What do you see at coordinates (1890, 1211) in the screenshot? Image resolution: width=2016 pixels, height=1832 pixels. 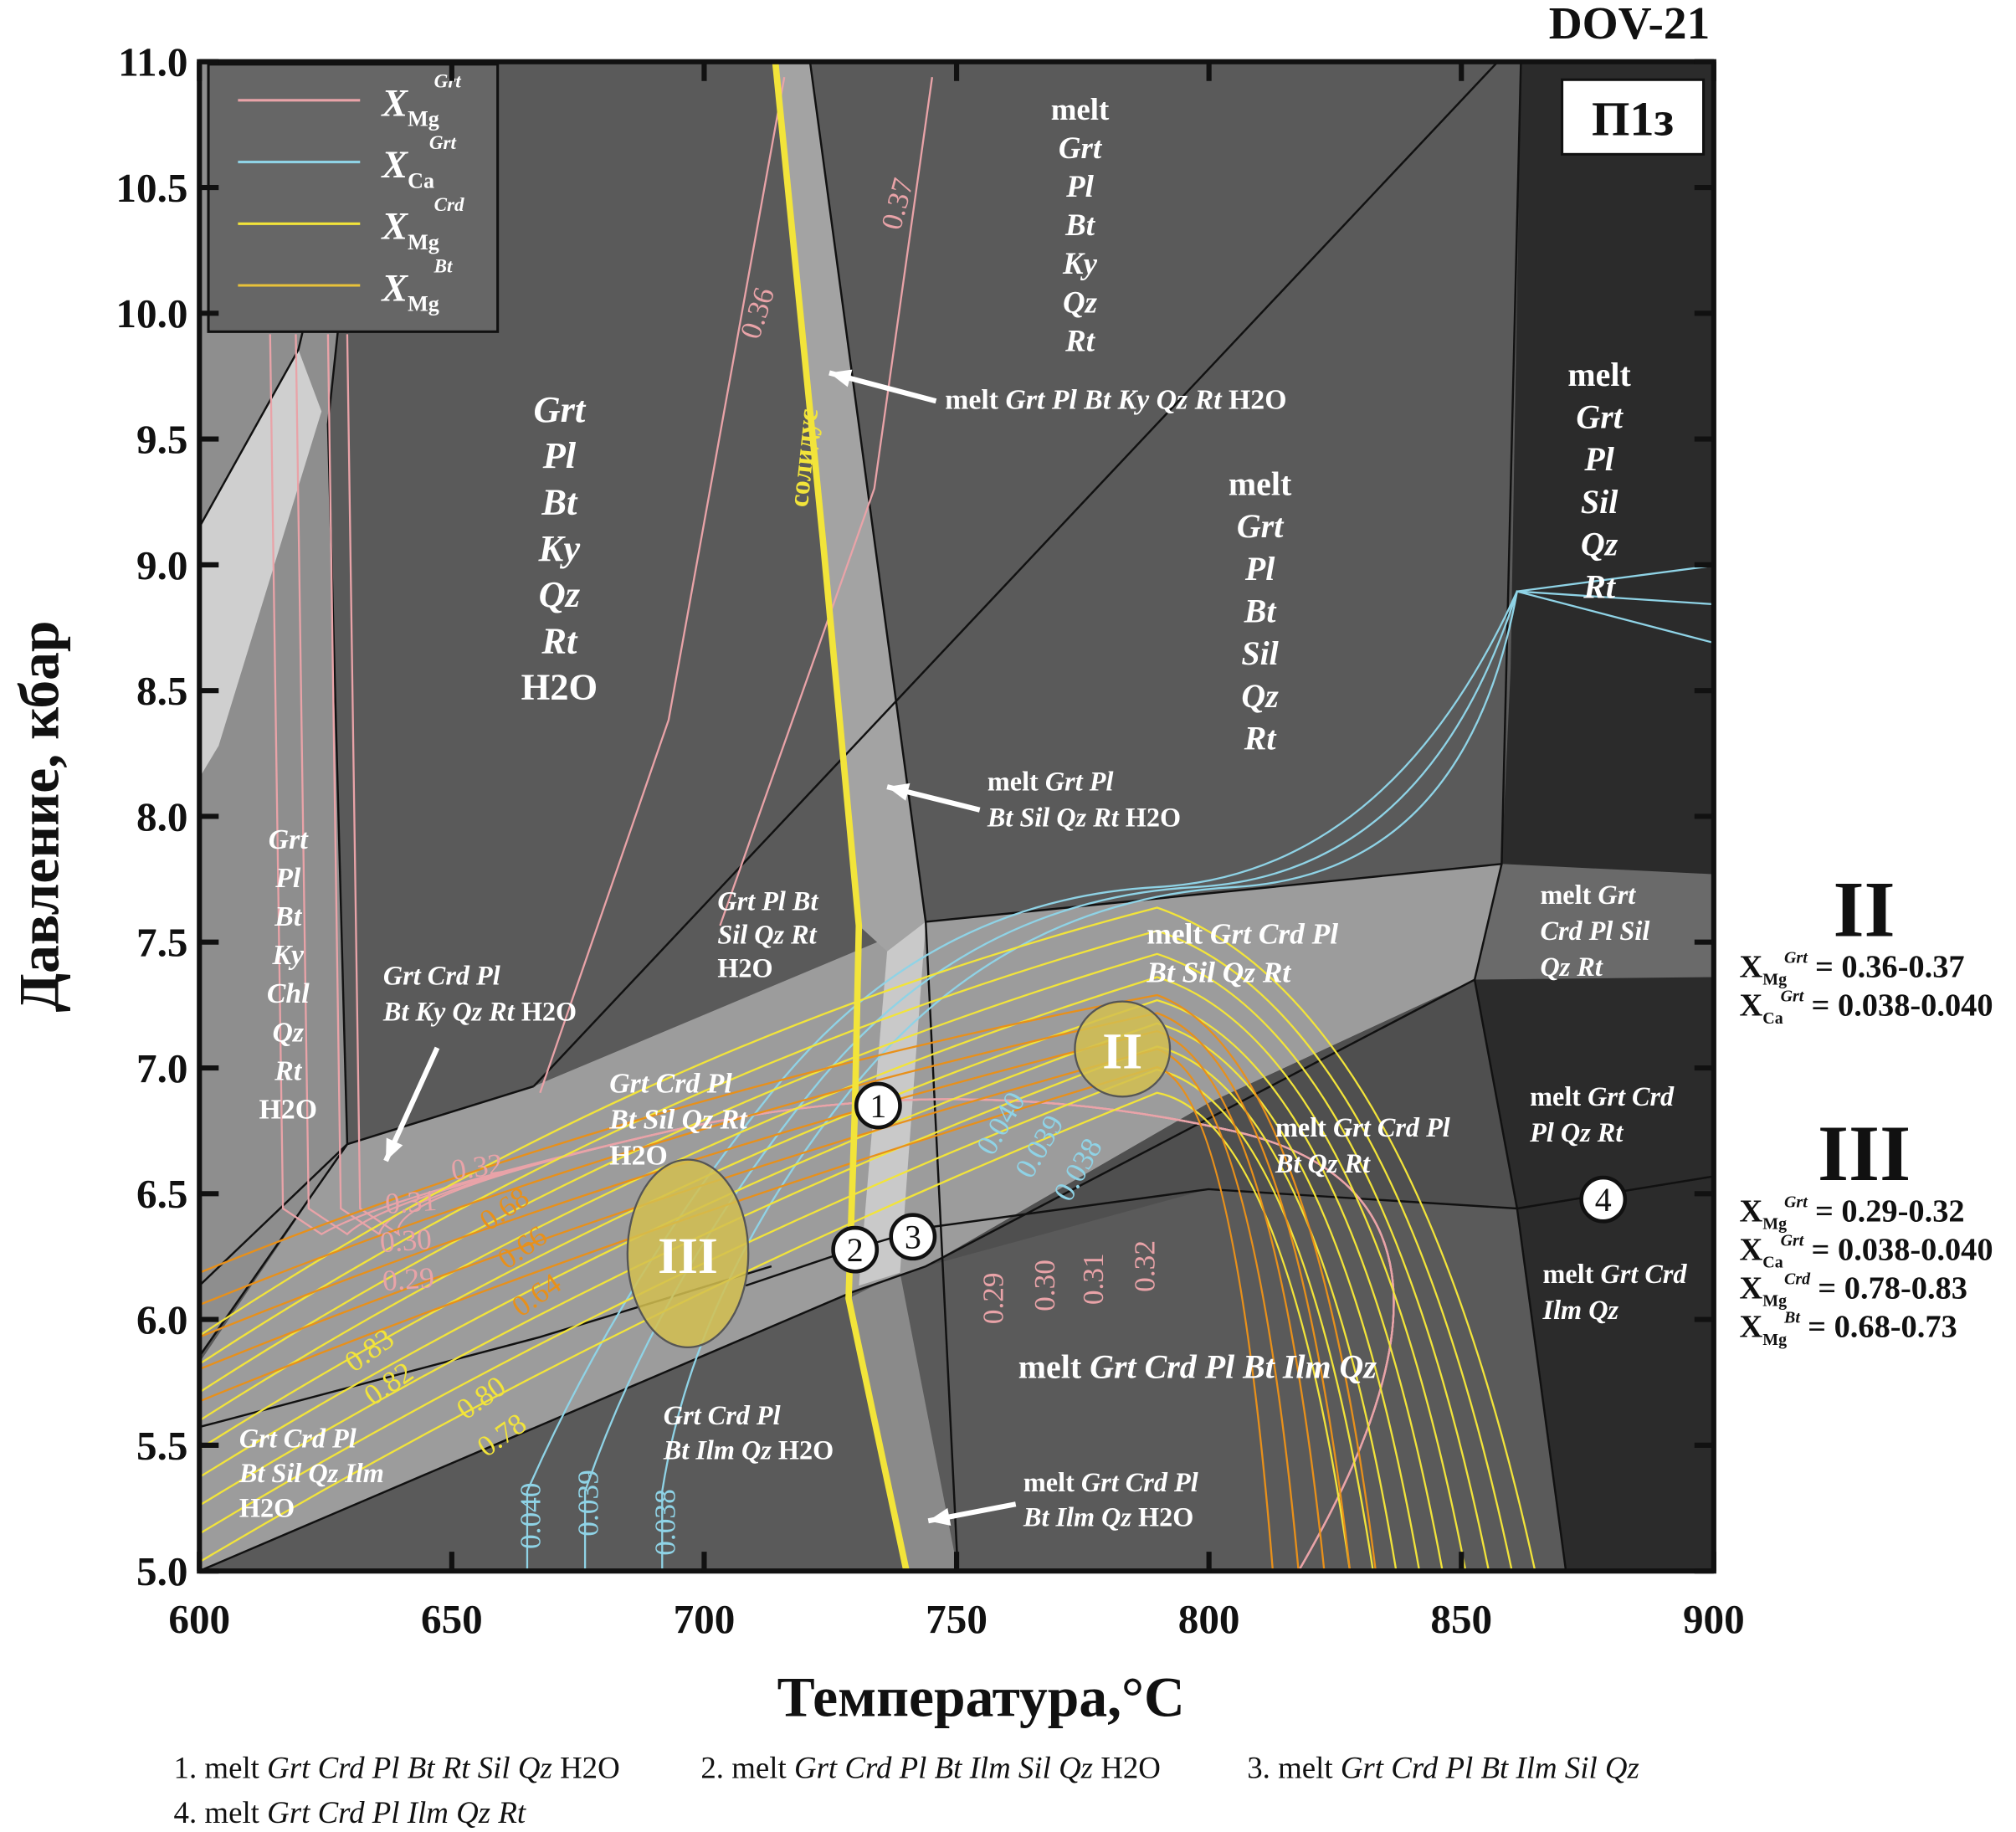 I see `annotation-value: = 0.29-0.32` at bounding box center [1890, 1211].